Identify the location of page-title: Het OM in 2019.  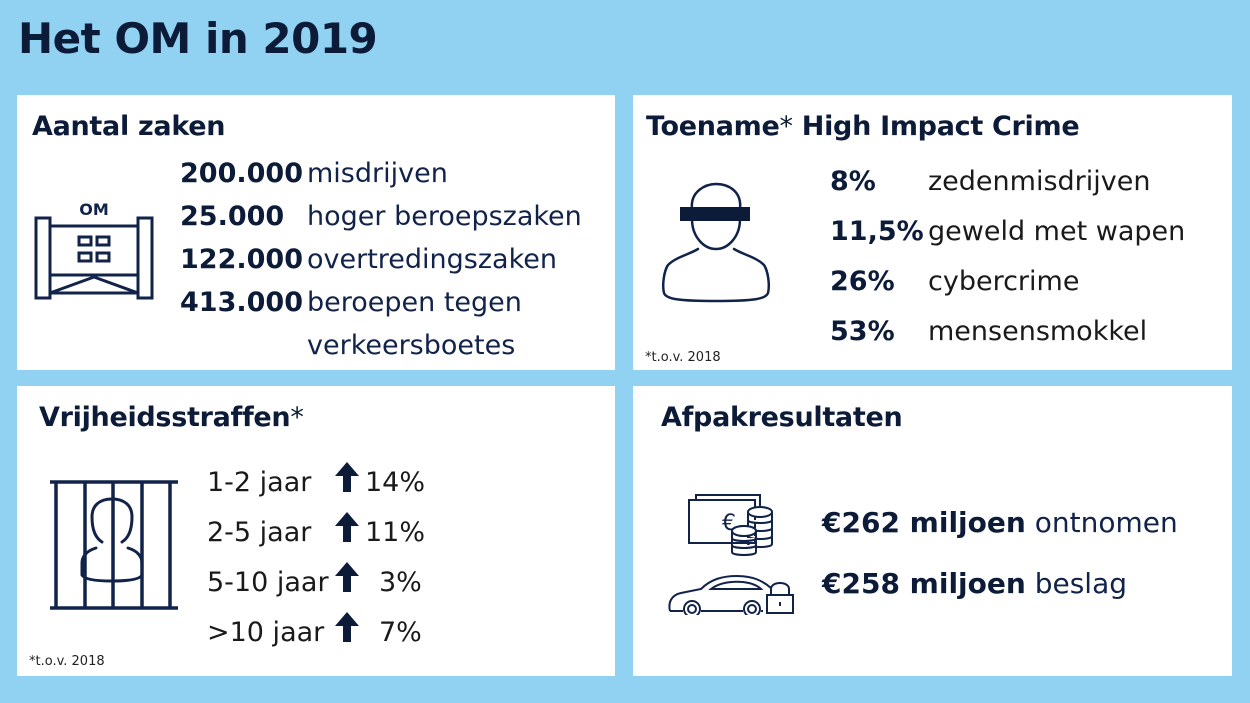
(198, 38).